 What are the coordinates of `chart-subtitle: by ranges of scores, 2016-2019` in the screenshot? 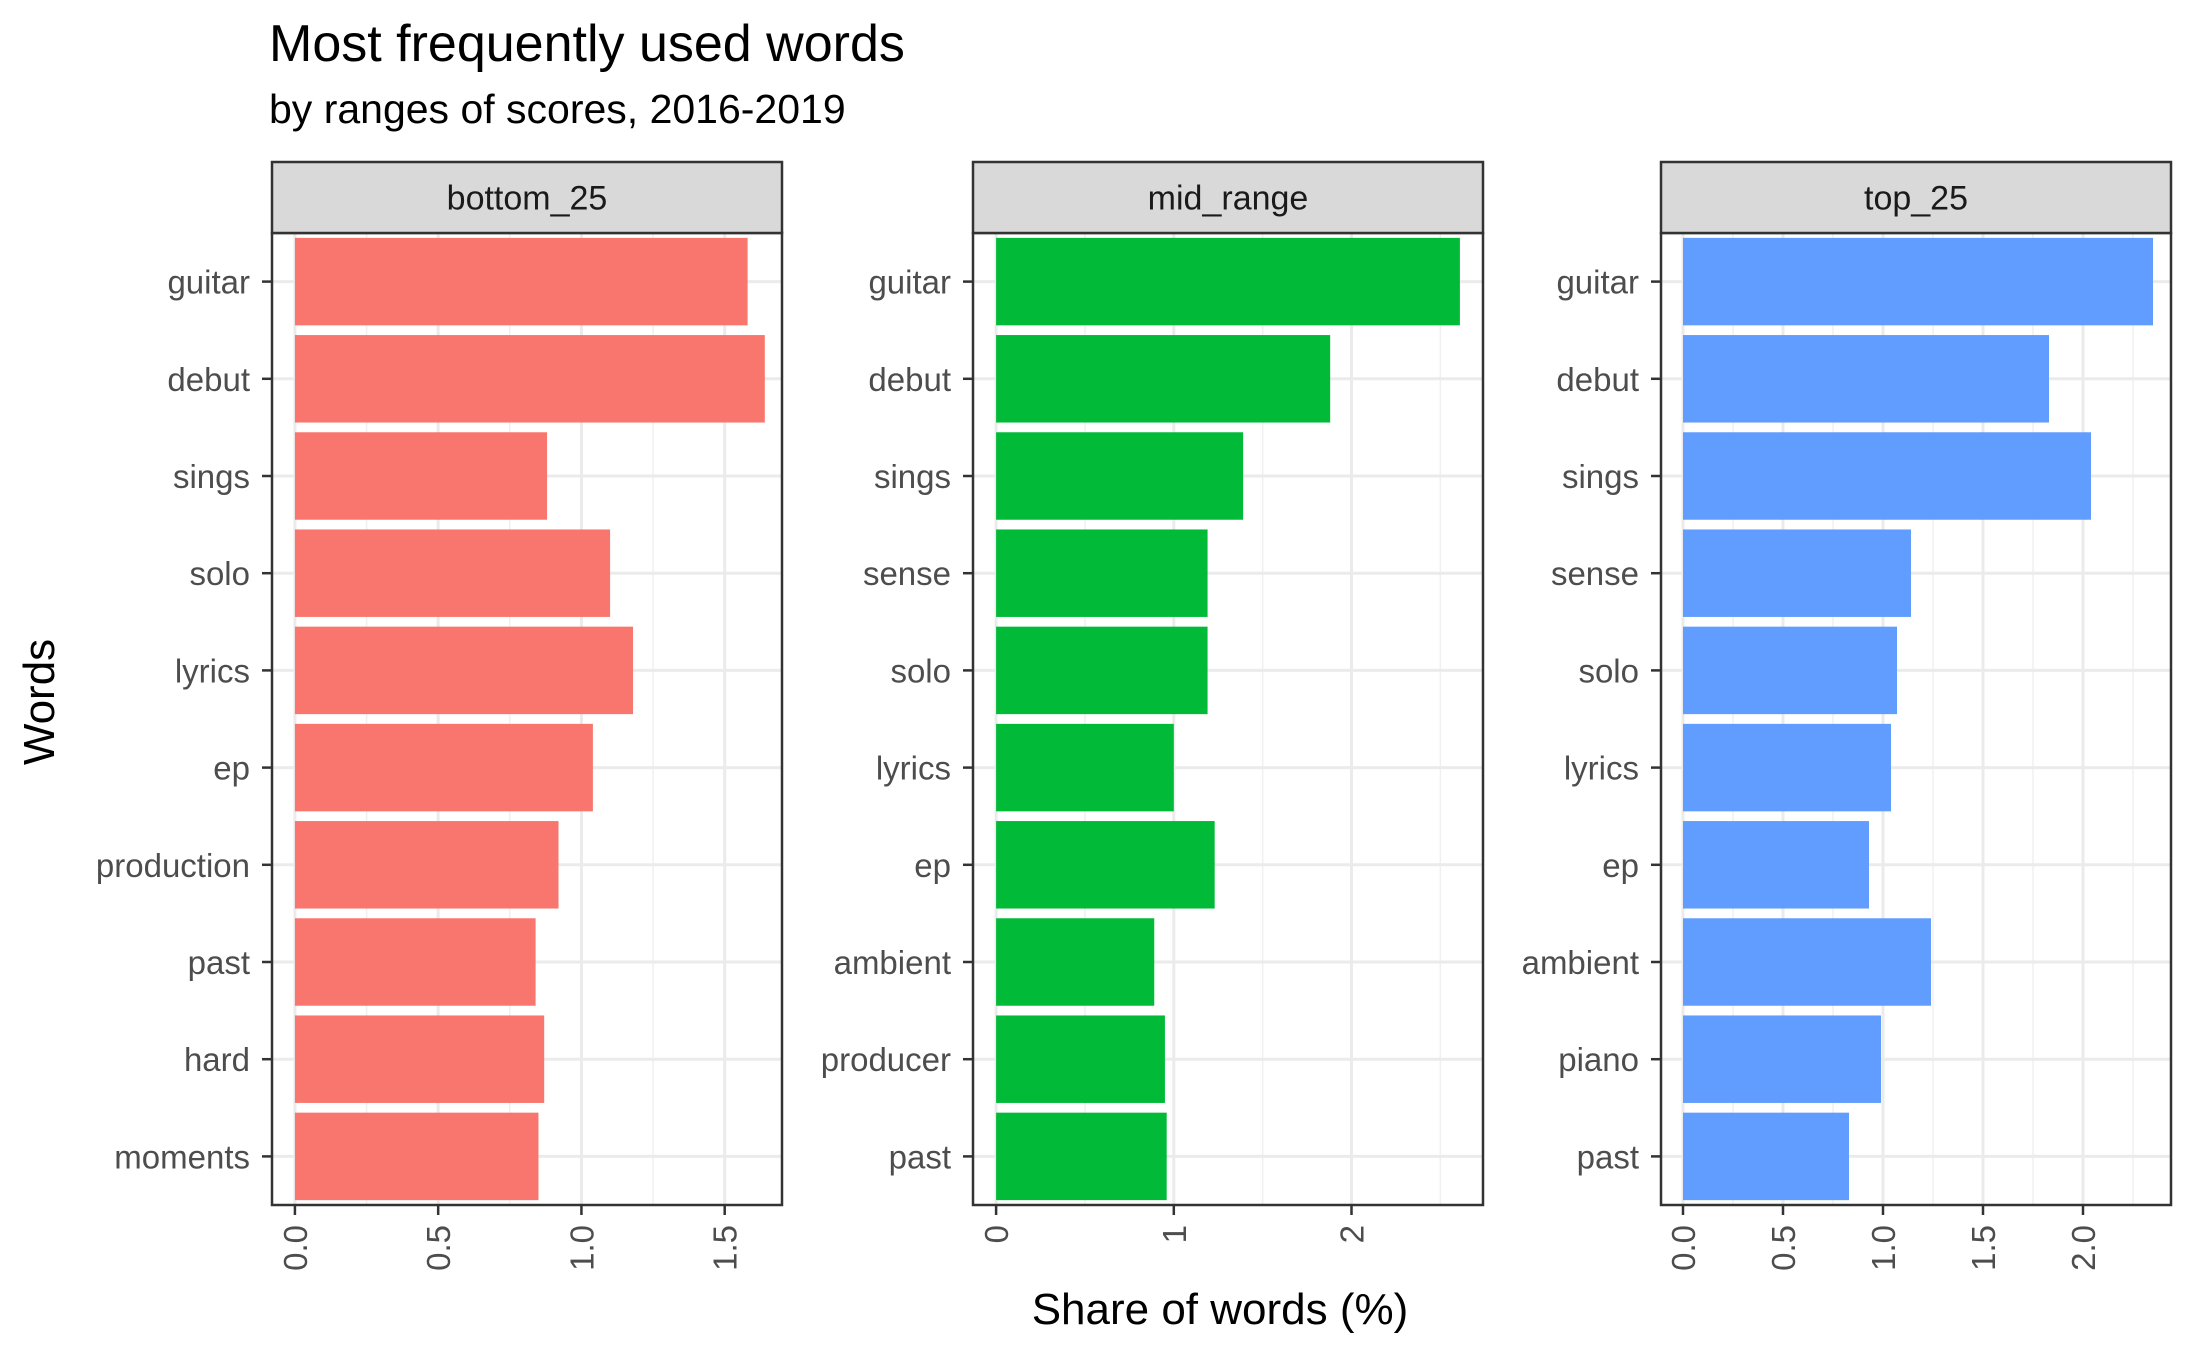 It's located at (557, 109).